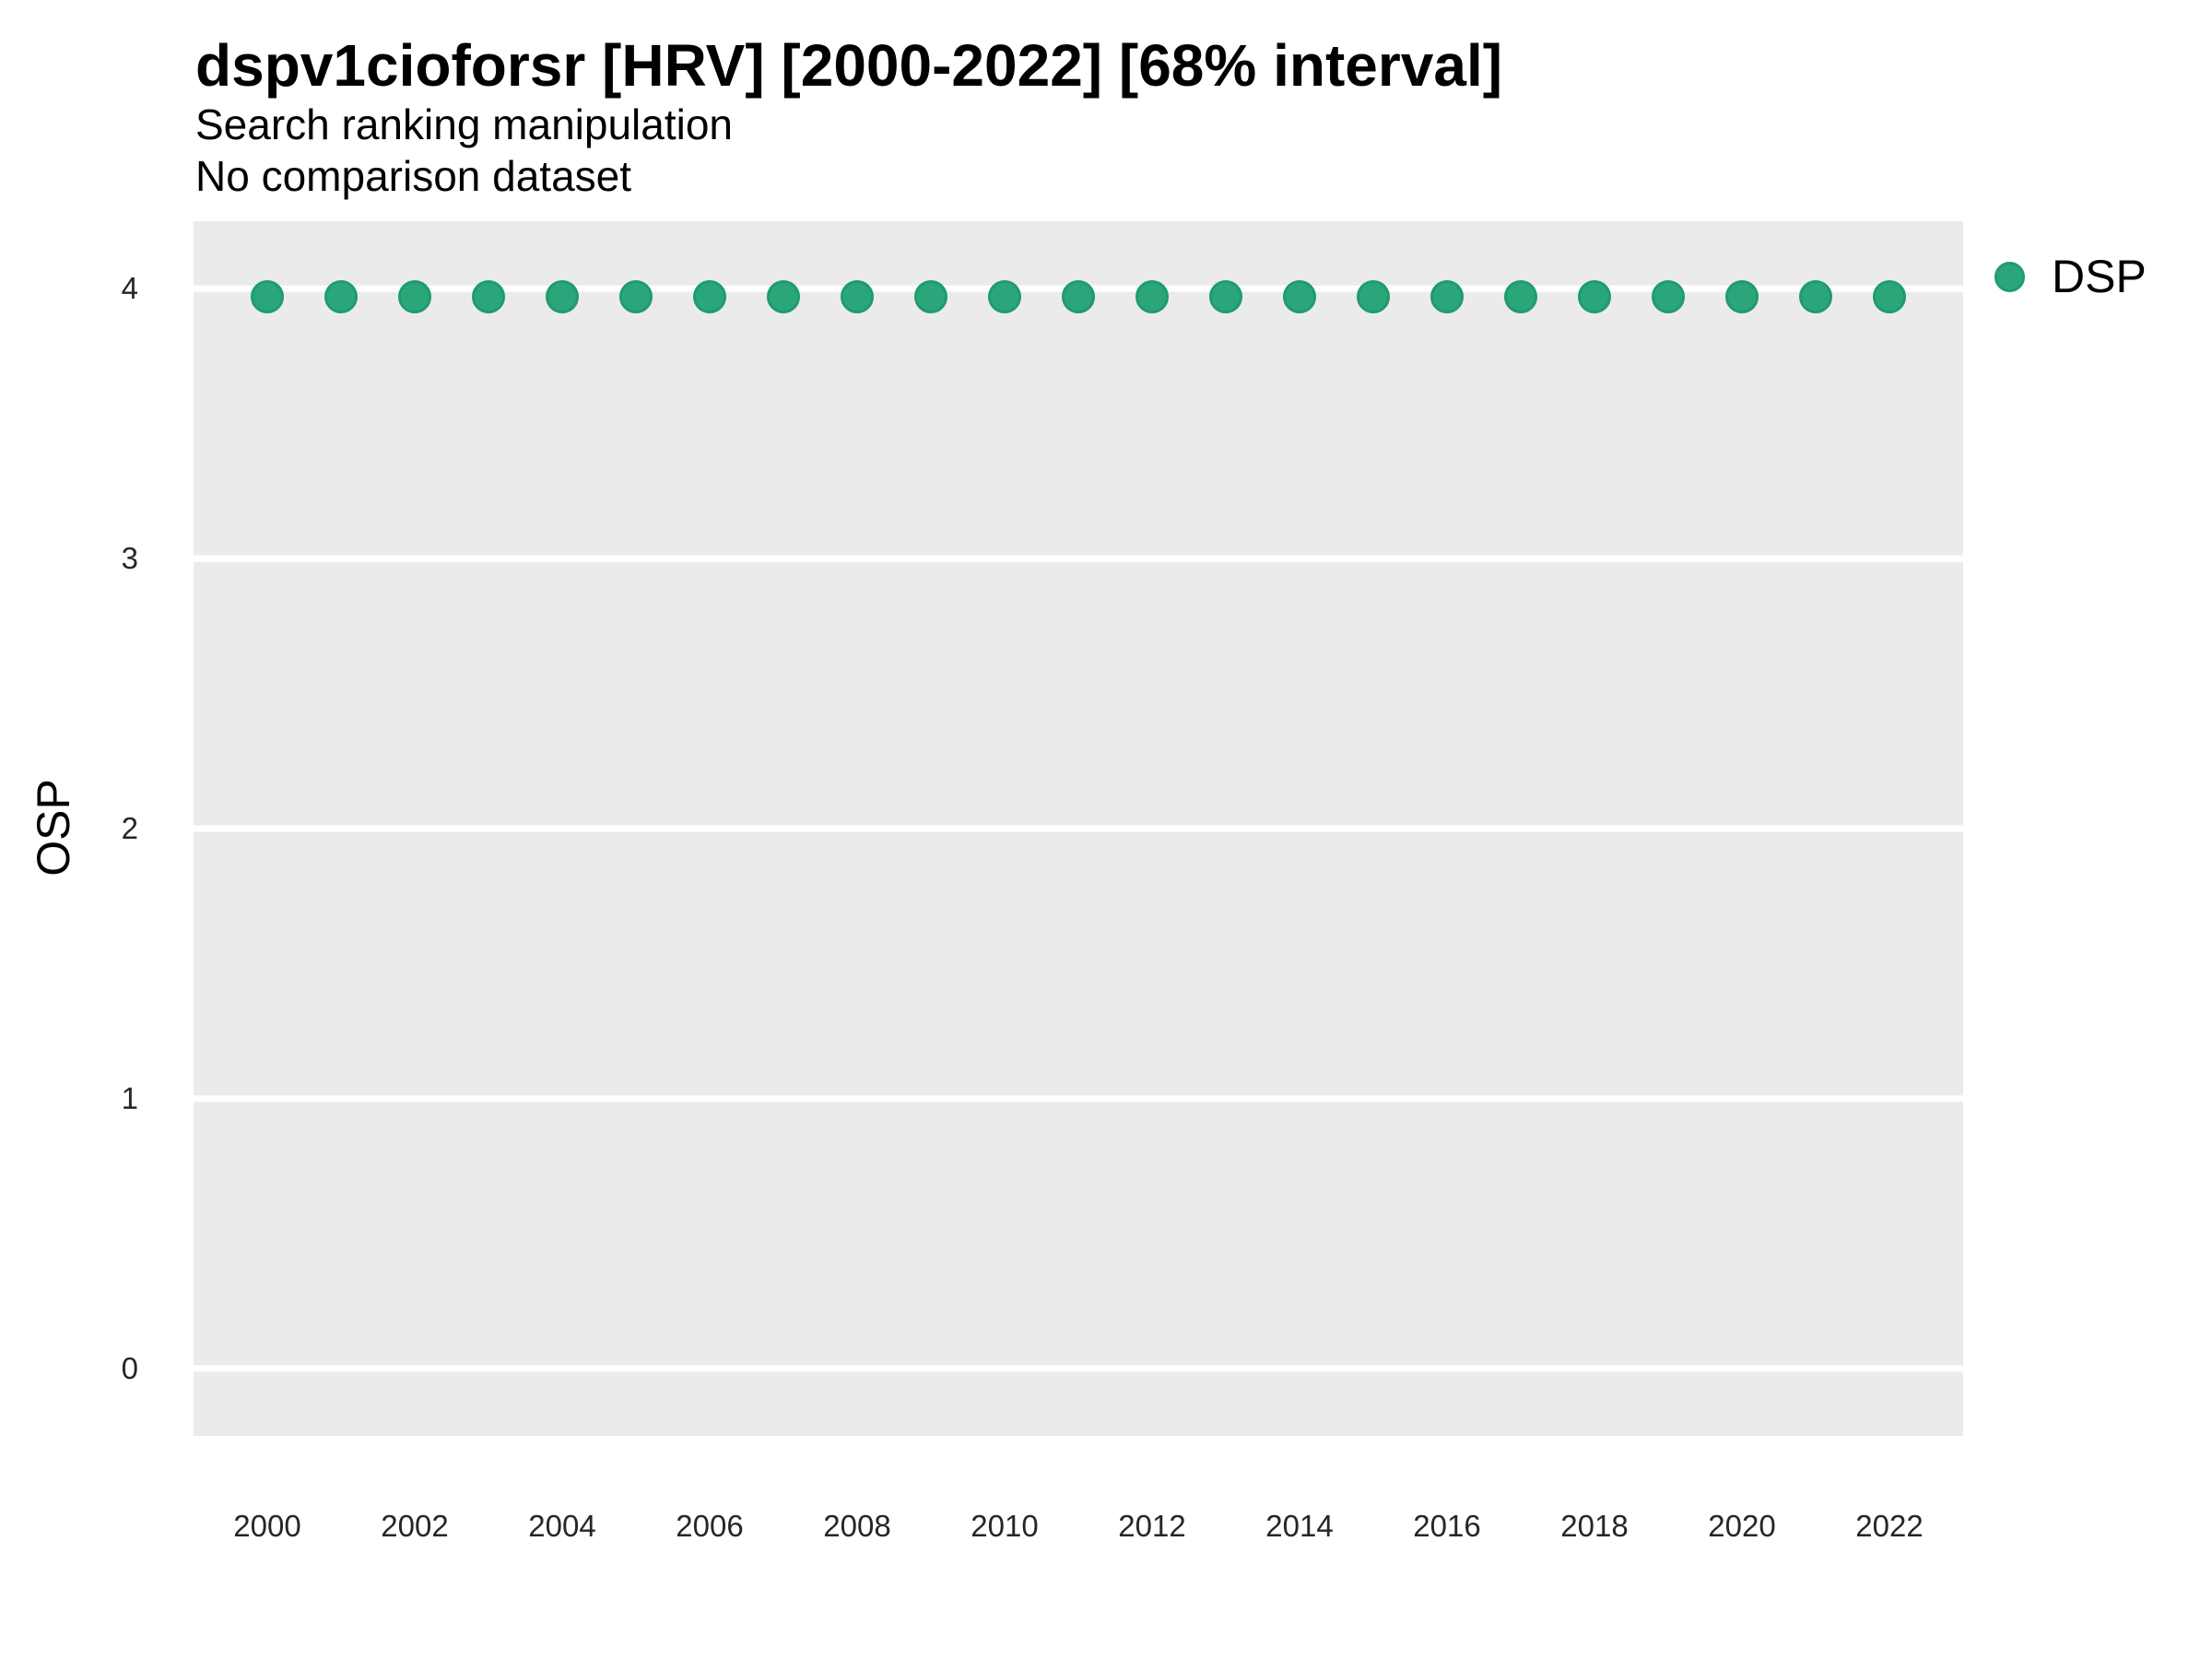 This screenshot has height=1659, width=2212. What do you see at coordinates (709, 296) in the screenshot?
I see `data-point-2006` at bounding box center [709, 296].